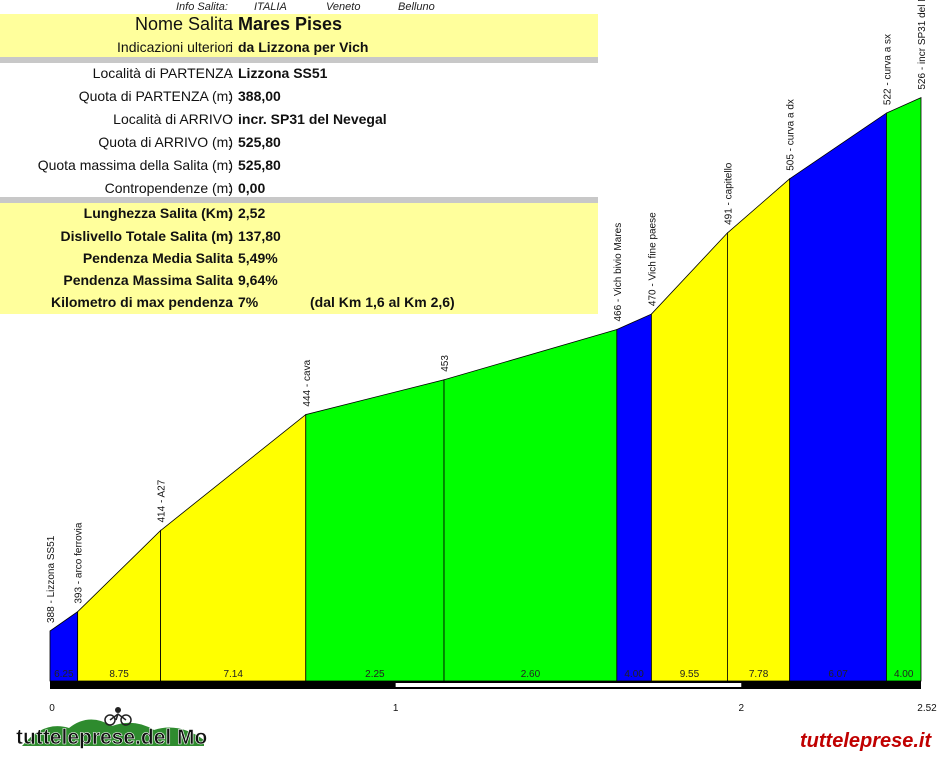 Image resolution: width=950 pixels, height=759 pixels. Describe the element at coordinates (270, 7) in the screenshot. I see `info-country: ITALIA` at that location.